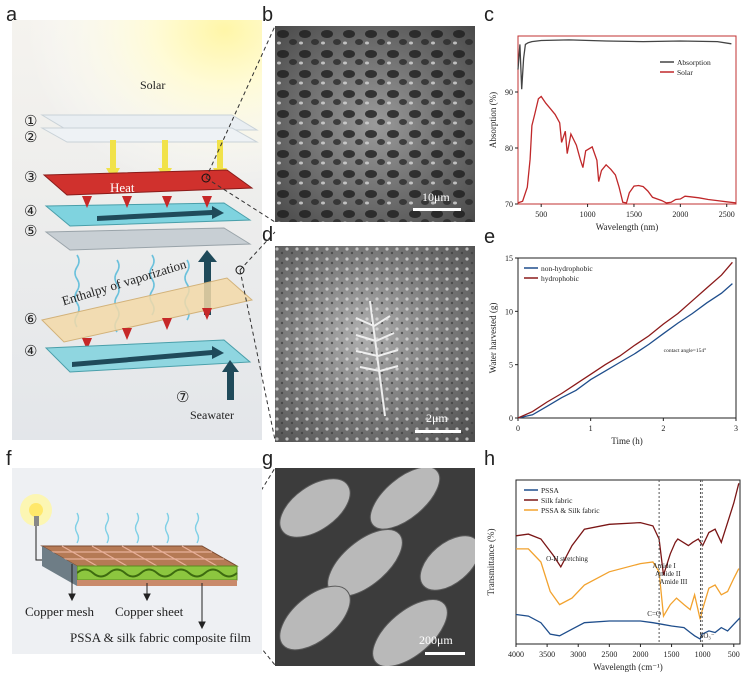 The height and width of the screenshot is (684, 750). Describe the element at coordinates (148, 239) in the screenshot. I see `mesh-layer` at that location.